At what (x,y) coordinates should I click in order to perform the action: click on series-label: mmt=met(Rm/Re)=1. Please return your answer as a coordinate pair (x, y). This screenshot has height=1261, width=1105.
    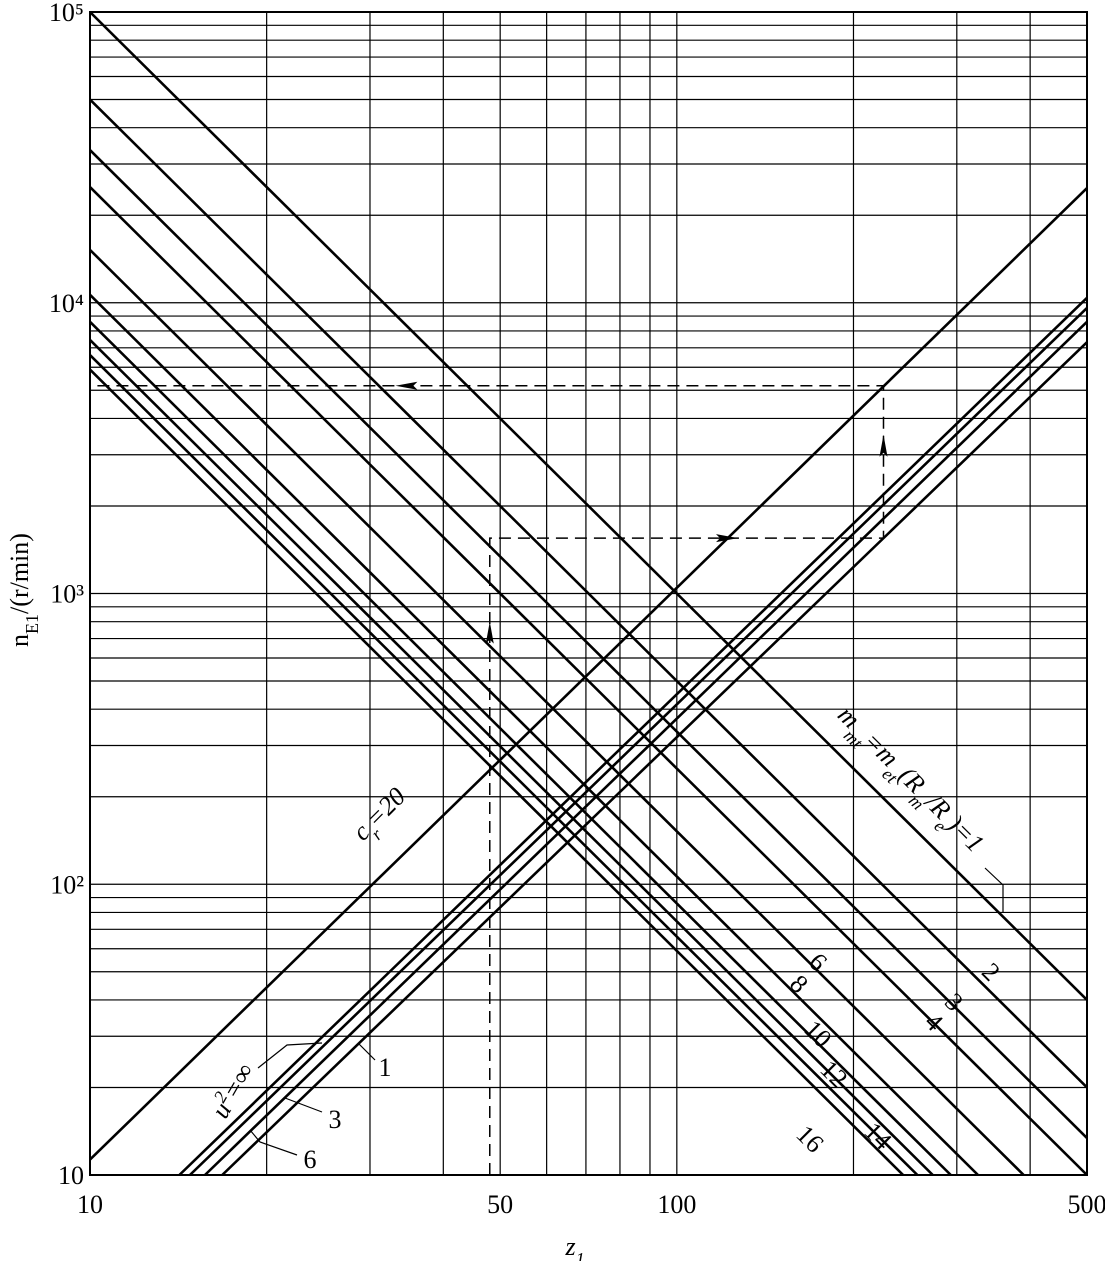
    Looking at the image, I should click on (908, 781).